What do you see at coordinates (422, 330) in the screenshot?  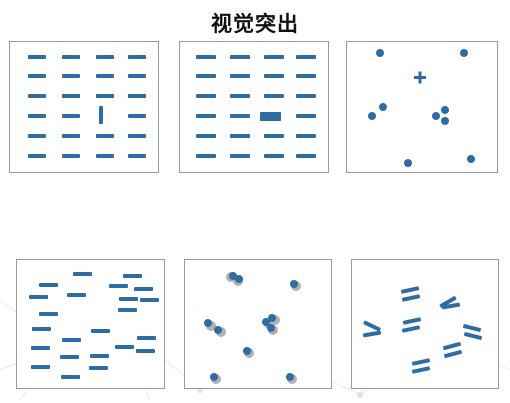 I see `slanted-dashes-svg` at bounding box center [422, 330].